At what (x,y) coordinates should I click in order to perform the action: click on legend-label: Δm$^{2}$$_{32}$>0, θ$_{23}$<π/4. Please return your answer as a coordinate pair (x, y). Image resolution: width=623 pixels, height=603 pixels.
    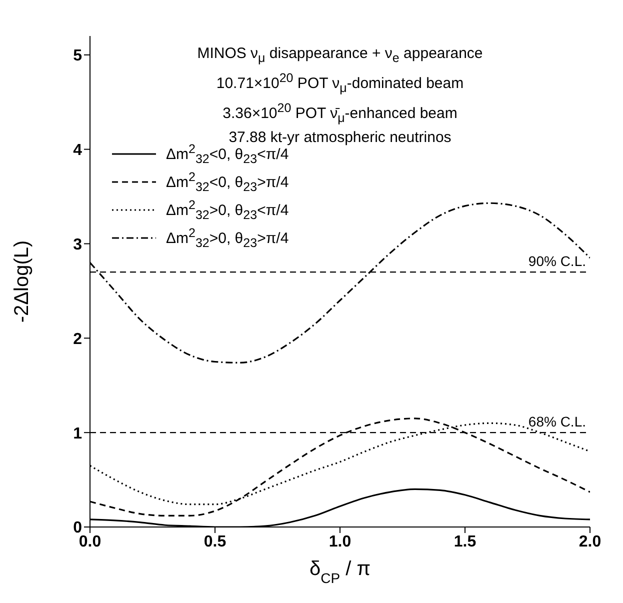
    Looking at the image, I should click on (227, 210).